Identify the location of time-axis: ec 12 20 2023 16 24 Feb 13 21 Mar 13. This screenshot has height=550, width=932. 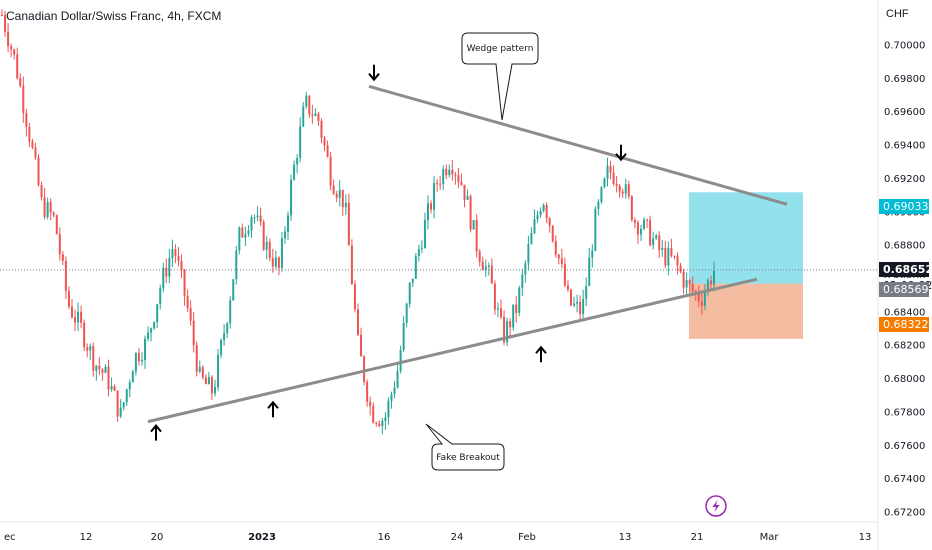
(437, 537).